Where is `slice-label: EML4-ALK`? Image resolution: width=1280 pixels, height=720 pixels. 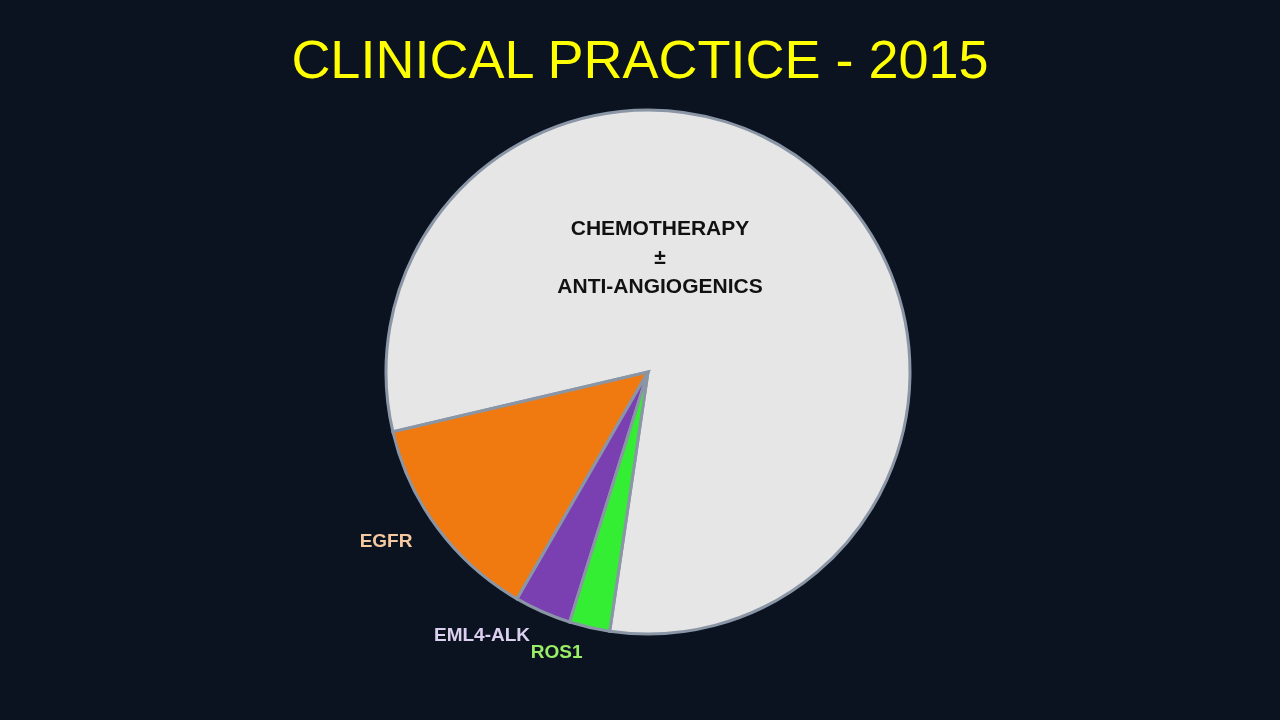 slice-label: EML4-ALK is located at coordinates (482, 634).